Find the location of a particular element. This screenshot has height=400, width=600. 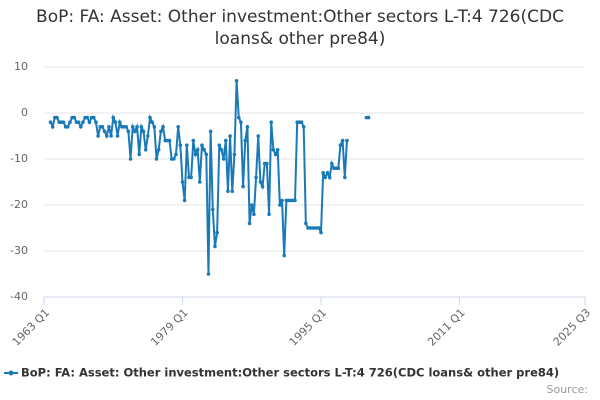

x-tick-label: 1963 Q1 is located at coordinates (31, 327).